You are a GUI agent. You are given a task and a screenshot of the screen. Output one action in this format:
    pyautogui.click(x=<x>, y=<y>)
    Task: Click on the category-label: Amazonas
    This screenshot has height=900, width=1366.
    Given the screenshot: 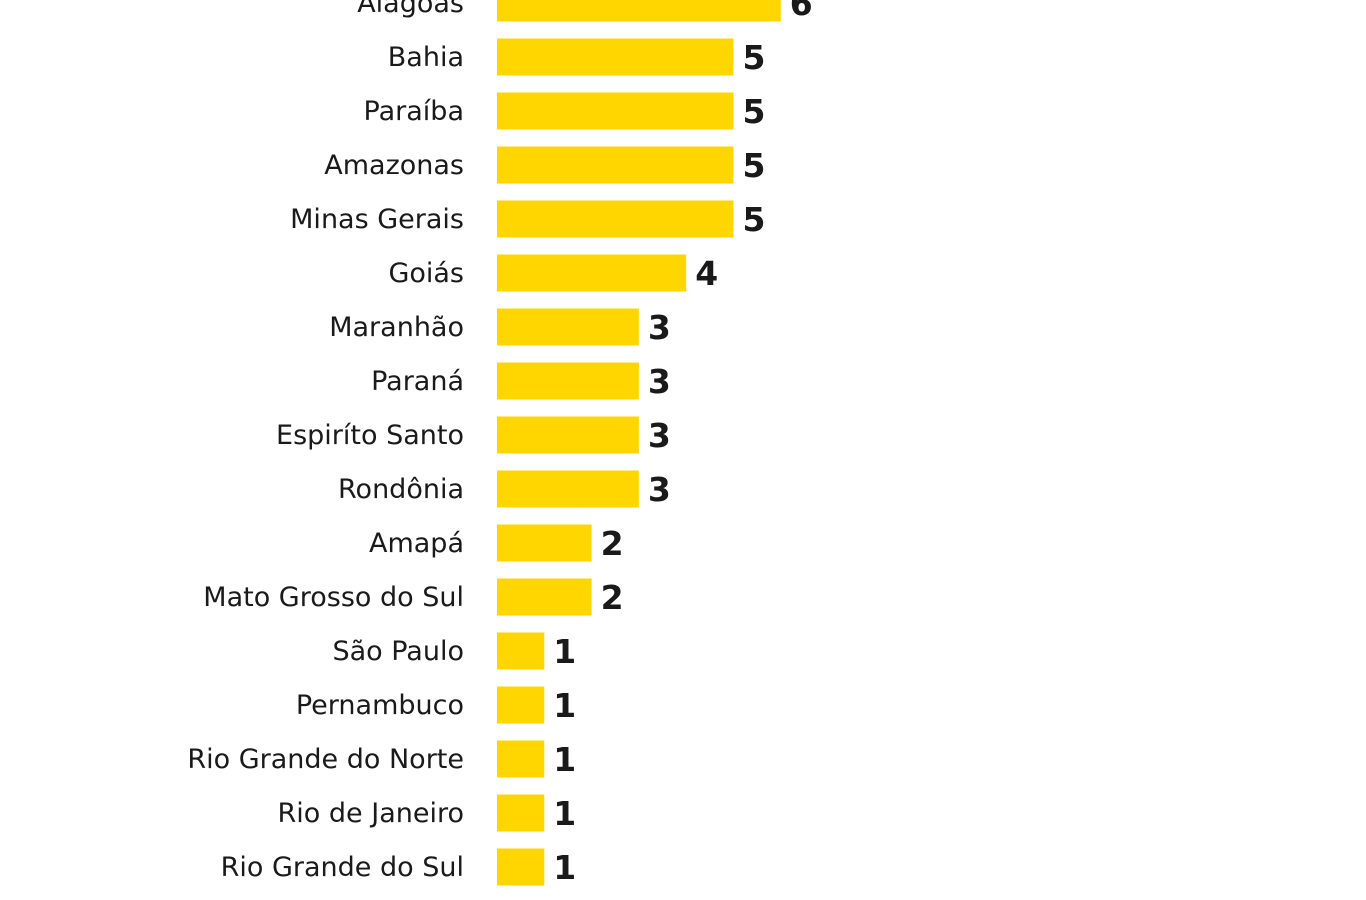 What is the action you would take?
    pyautogui.click(x=394, y=165)
    